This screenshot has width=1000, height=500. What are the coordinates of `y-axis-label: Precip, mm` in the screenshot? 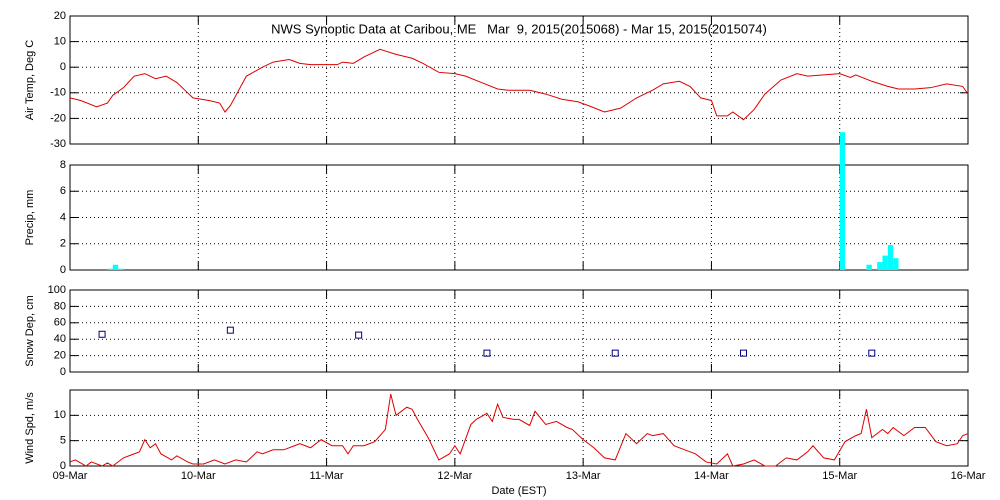 It's located at (30, 218).